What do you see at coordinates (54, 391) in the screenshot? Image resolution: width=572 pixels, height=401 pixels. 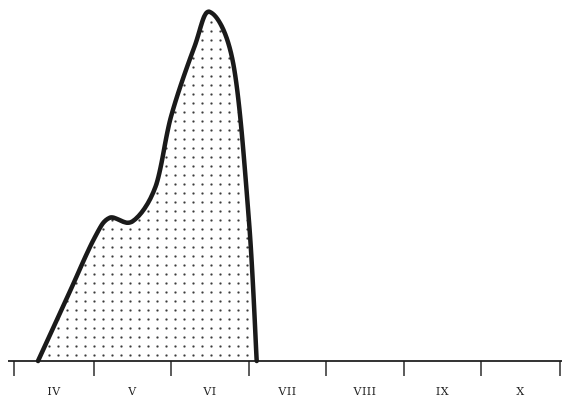 I see `x-tick-label-iv: IV` at bounding box center [54, 391].